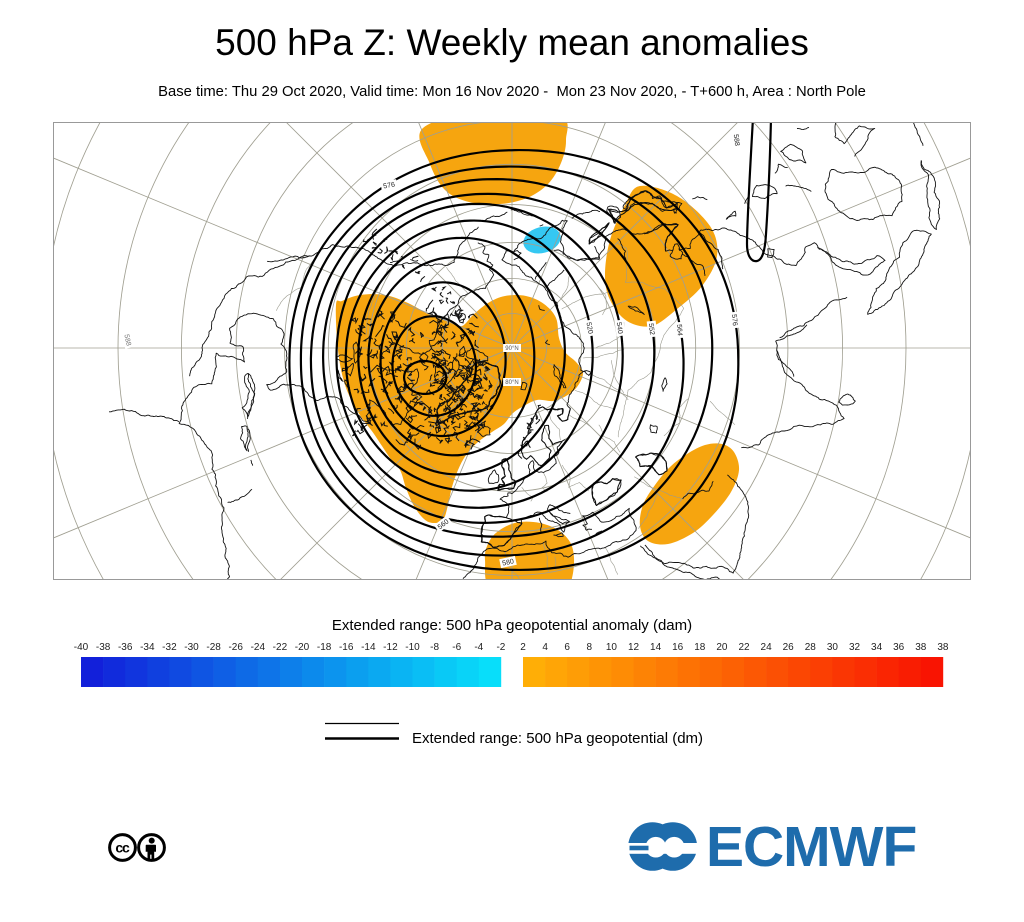 This screenshot has width=1024, height=922. Describe the element at coordinates (235, 647) in the screenshot. I see `svg-text: -26` at that location.